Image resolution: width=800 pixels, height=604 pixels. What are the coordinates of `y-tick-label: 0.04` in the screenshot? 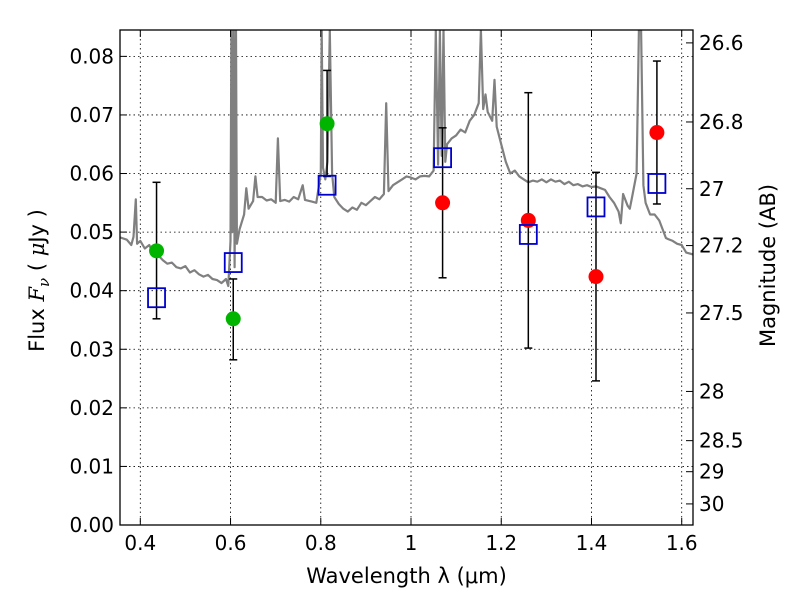 It's located at (91, 291).